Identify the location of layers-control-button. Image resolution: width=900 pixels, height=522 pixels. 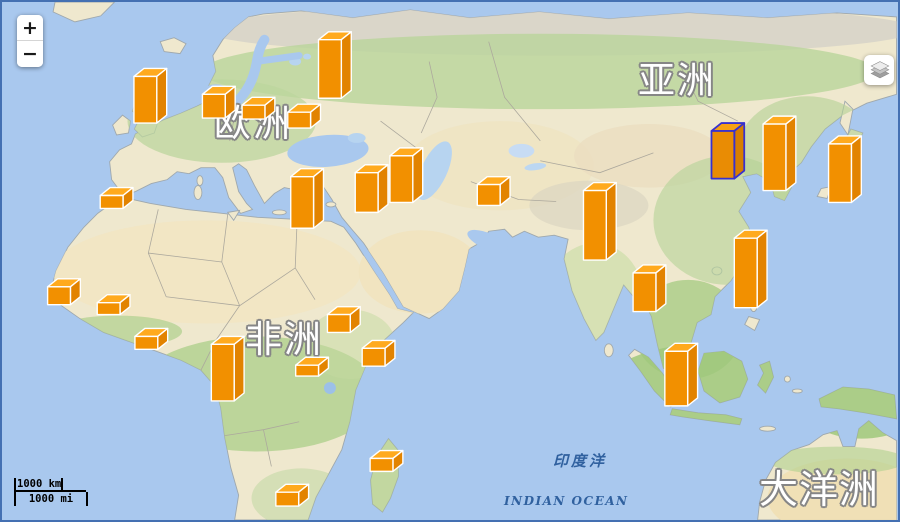
(879, 70).